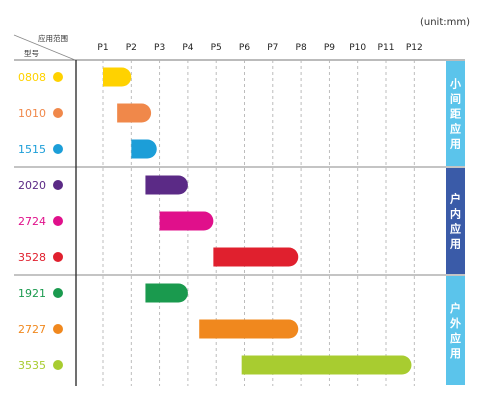  I want to click on group-label-3: 户外应用, so click(455, 330).